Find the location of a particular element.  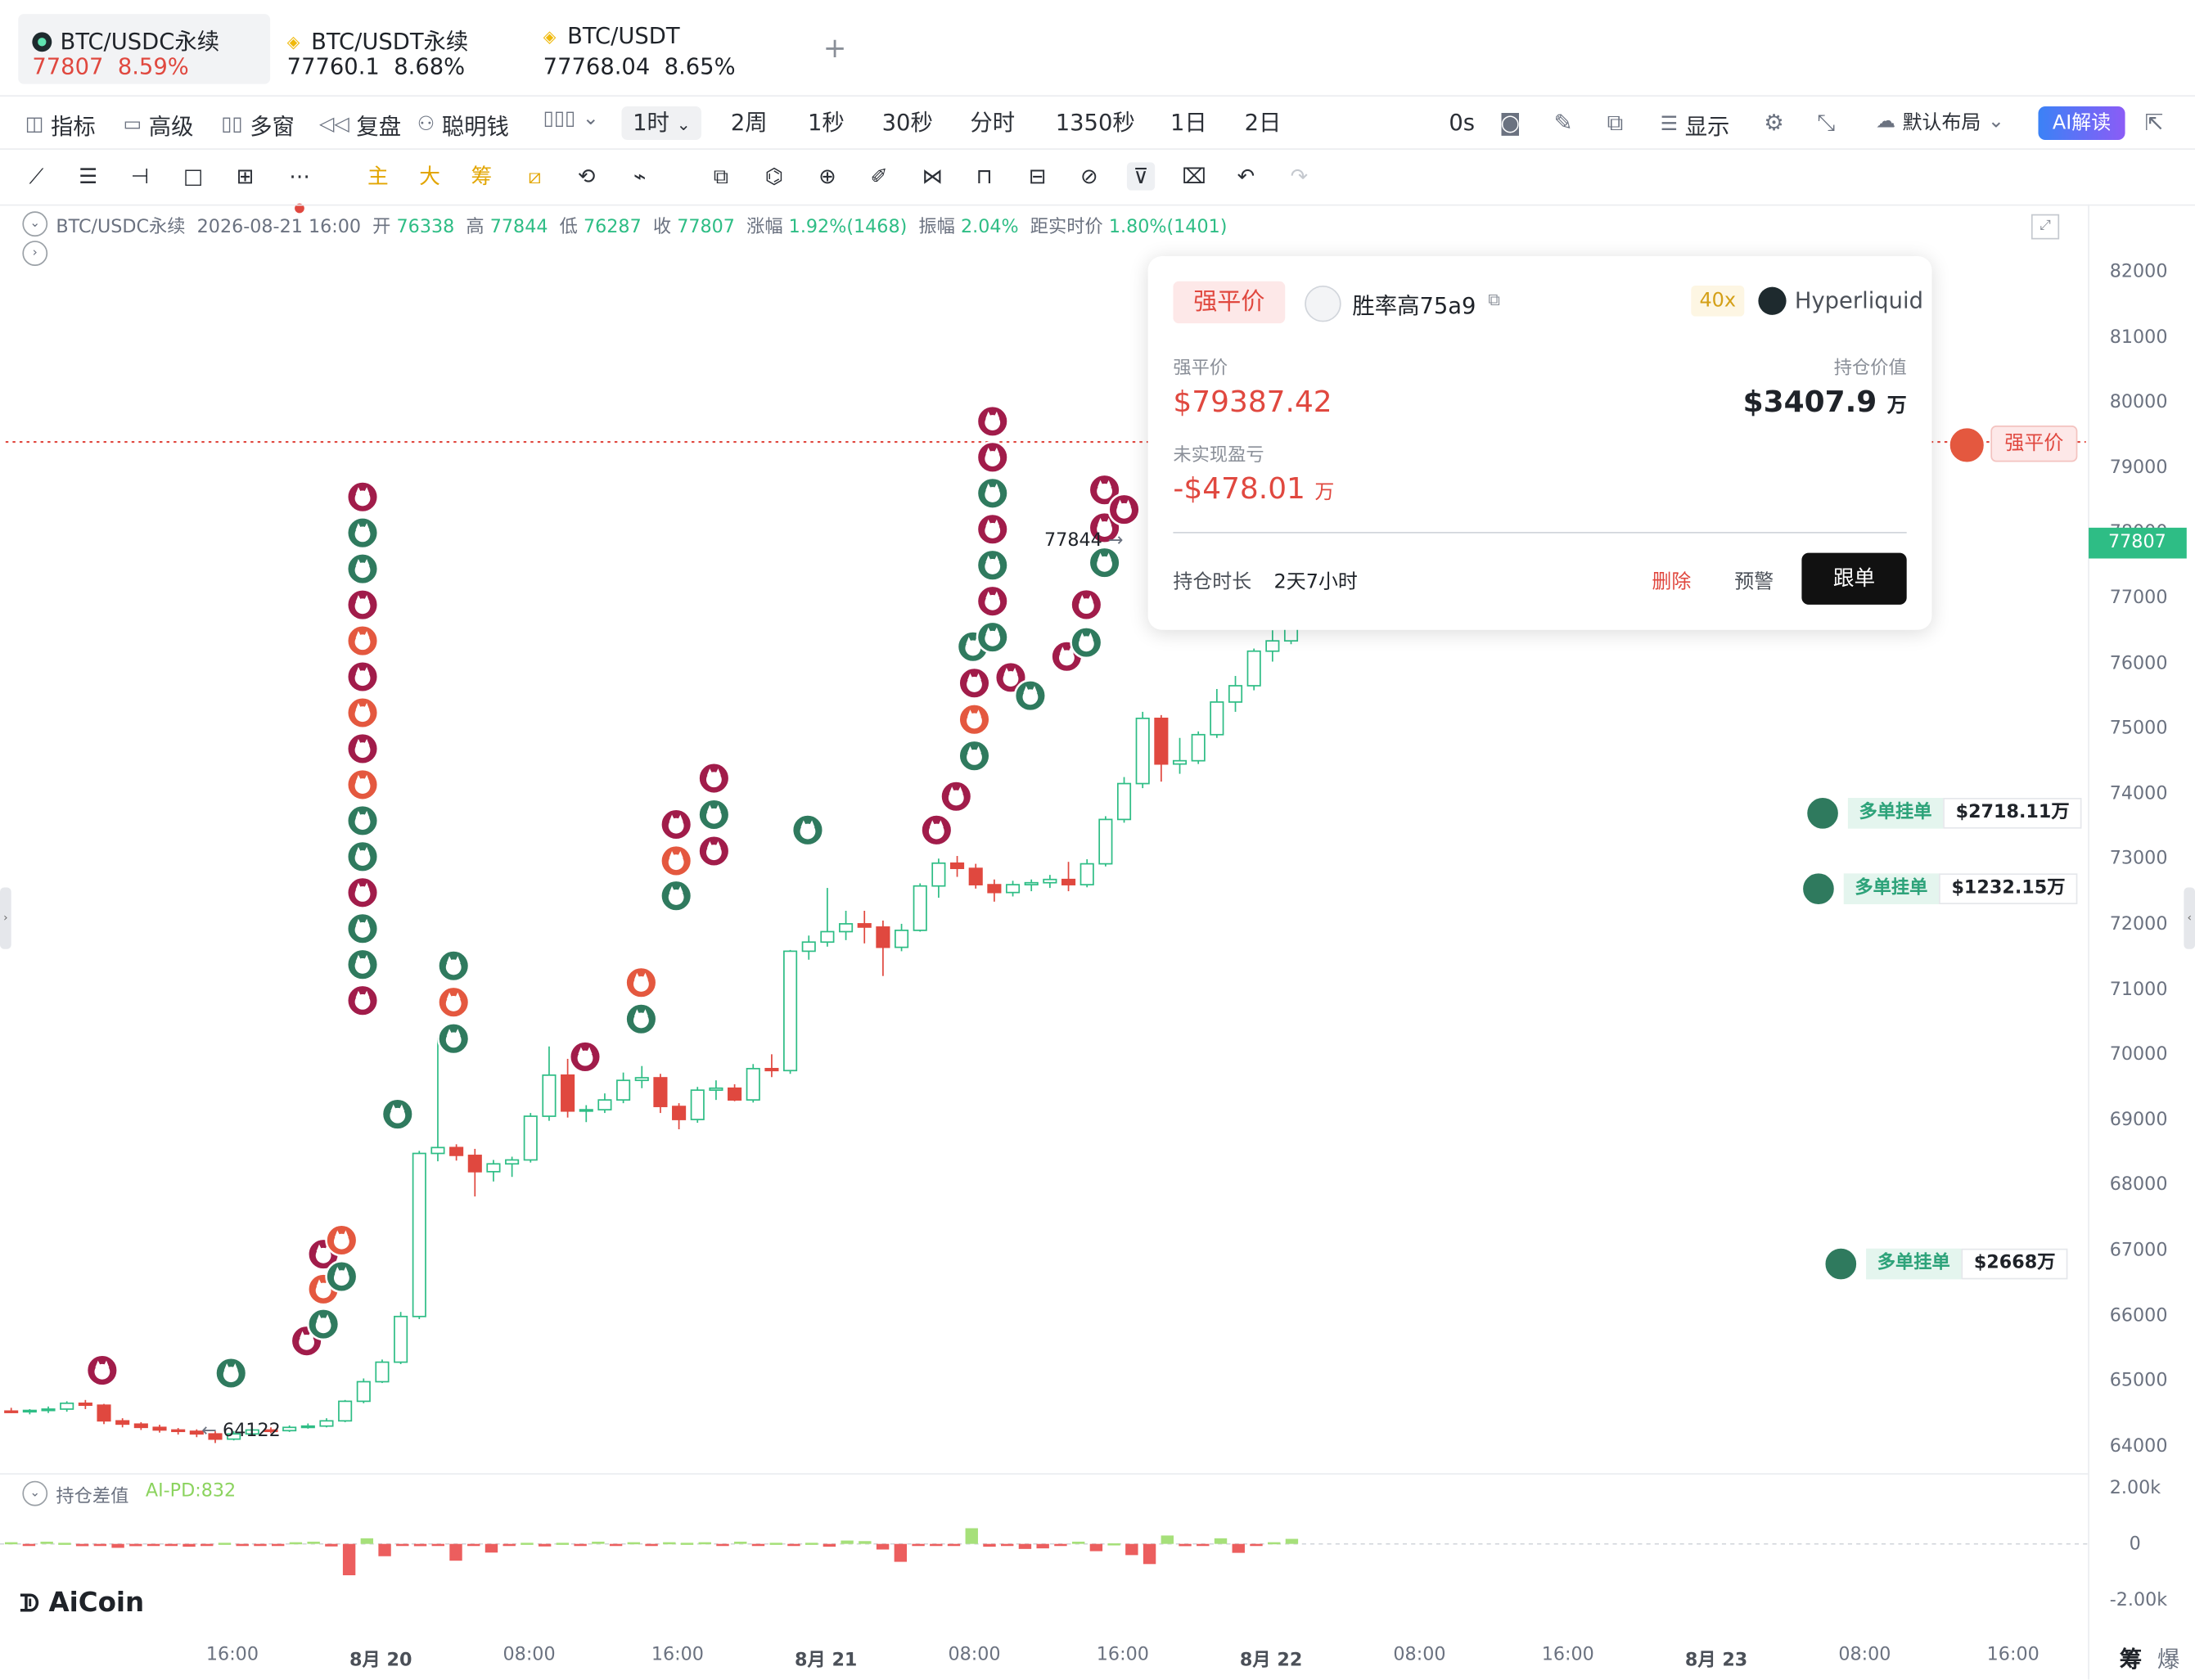

timeframe-1d: 1日 is located at coordinates (1188, 123).